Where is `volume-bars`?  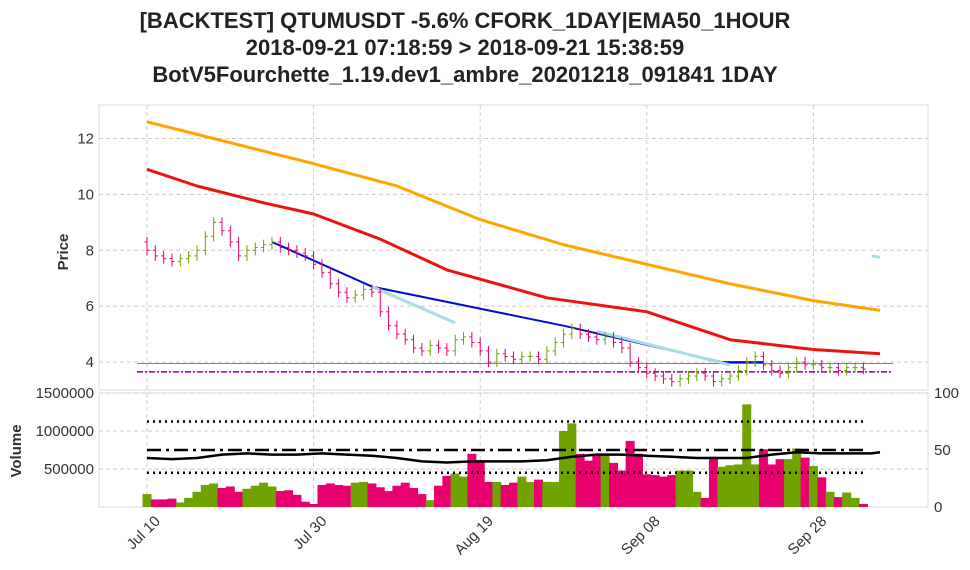 volume-bars is located at coordinates (505, 455).